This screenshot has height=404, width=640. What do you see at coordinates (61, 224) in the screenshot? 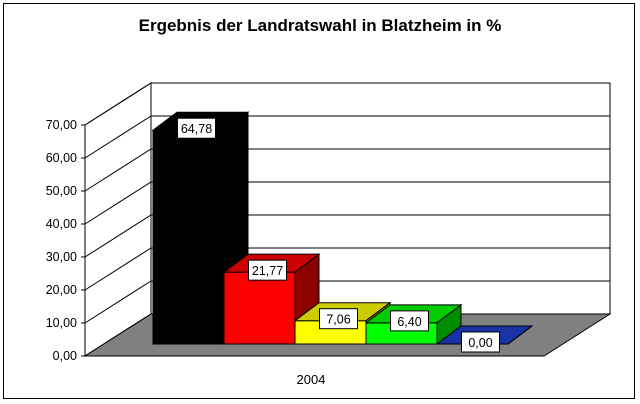
I see `y-tick-label: 40,00` at bounding box center [61, 224].